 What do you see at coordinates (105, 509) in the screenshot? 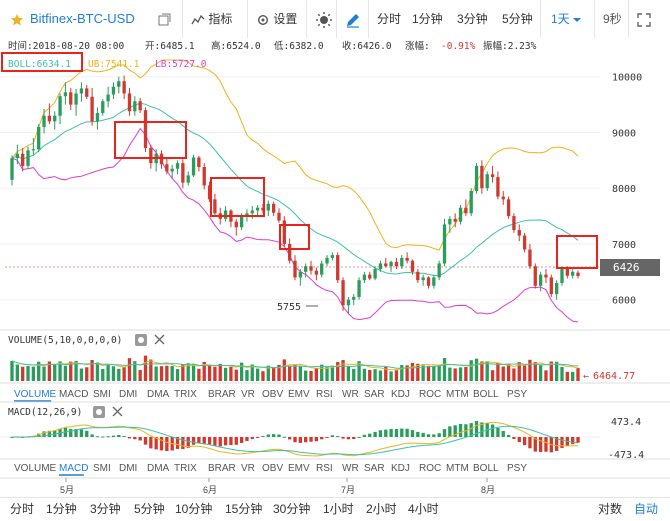
I see `bottom-period-3min: 3分钟` at bounding box center [105, 509].